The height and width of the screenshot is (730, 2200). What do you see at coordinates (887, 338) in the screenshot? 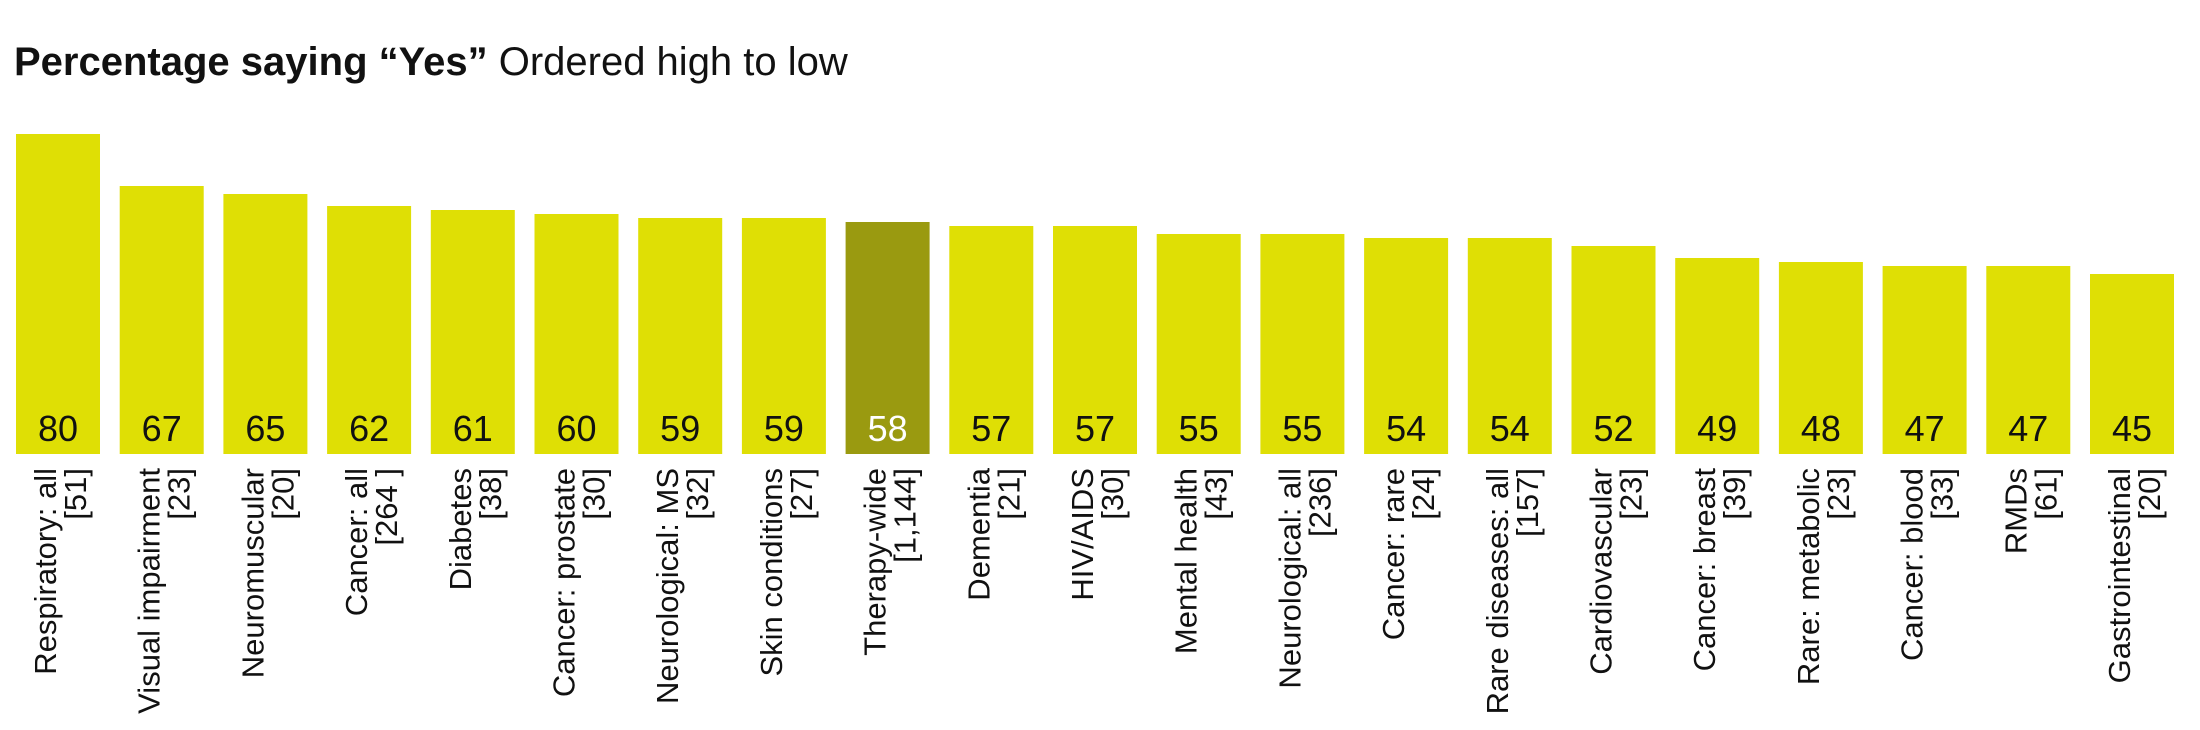
I see `bar-therapy-wide` at bounding box center [887, 338].